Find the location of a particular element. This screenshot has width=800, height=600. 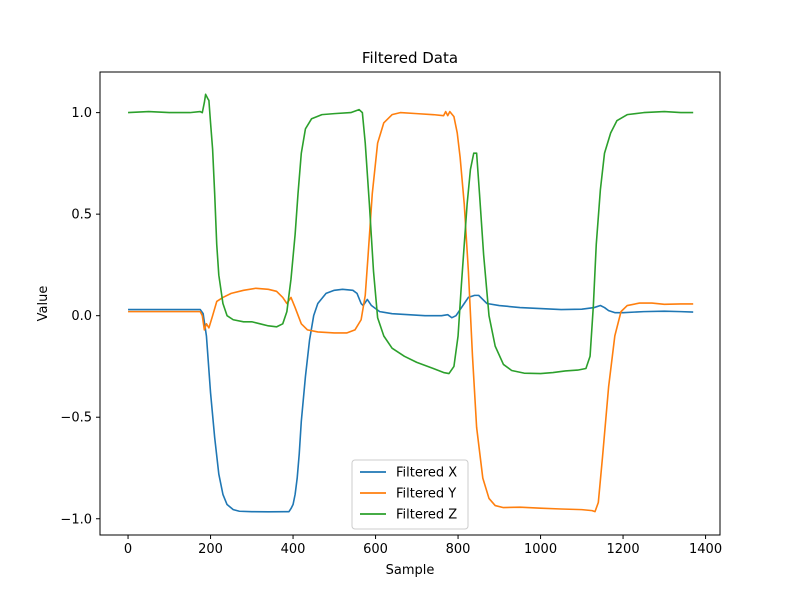

legend: Filtered X Filtered Y Filtered Z is located at coordinates (410, 494).